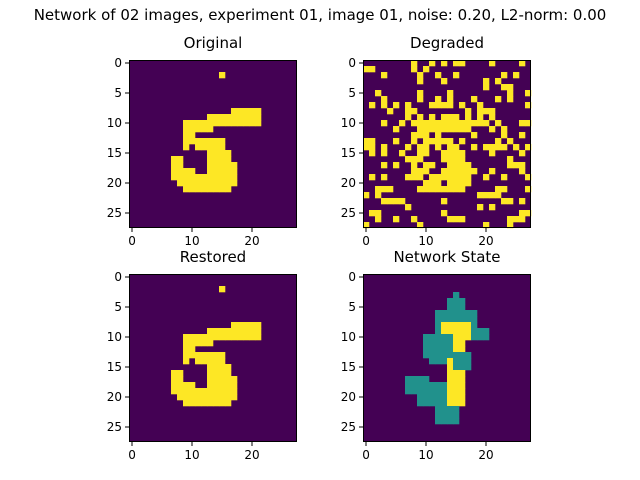 The height and width of the screenshot is (480, 640). Describe the element at coordinates (436, 152) in the screenshot. I see `image-axes-degraded: 0 10 20 0 5 10 15 20 25` at that location.